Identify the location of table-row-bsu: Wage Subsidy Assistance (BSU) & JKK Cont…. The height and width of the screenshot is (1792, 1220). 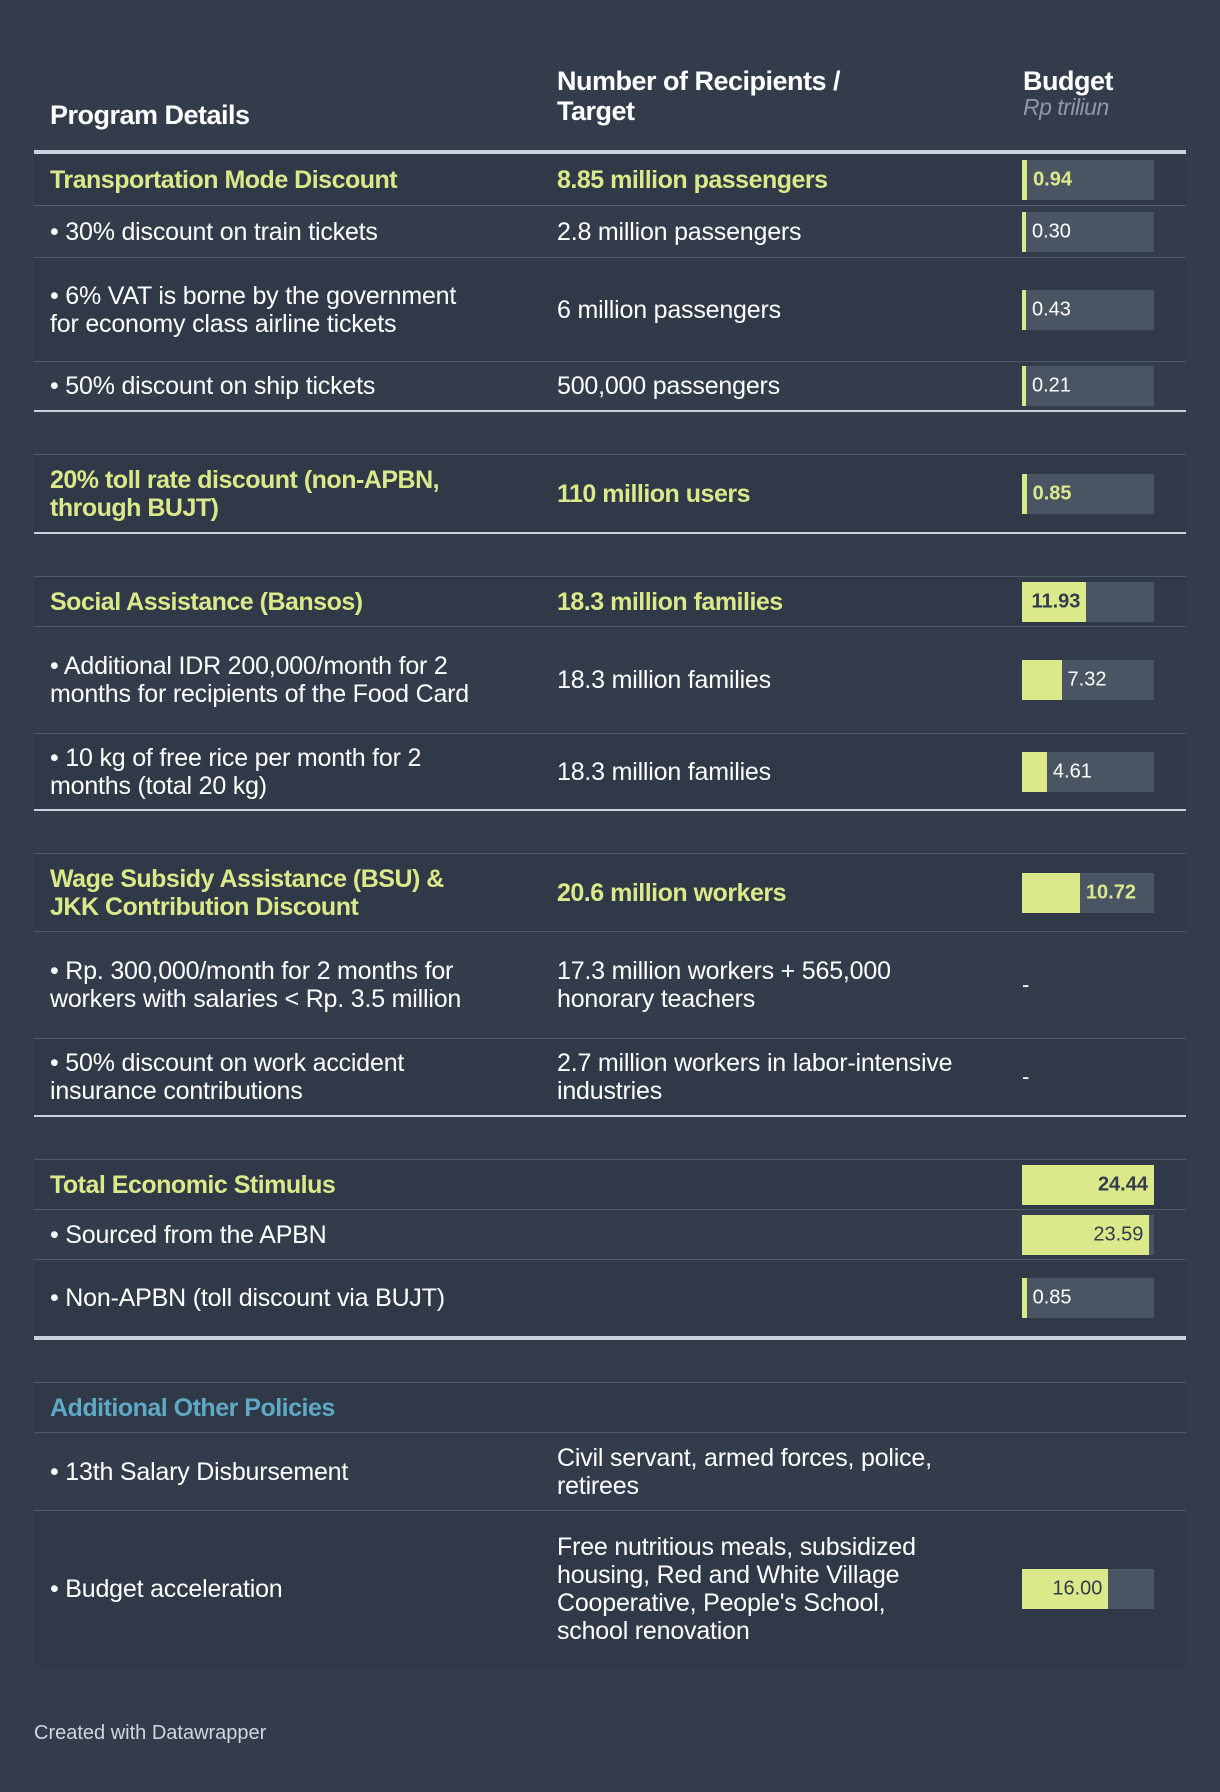
(610, 893).